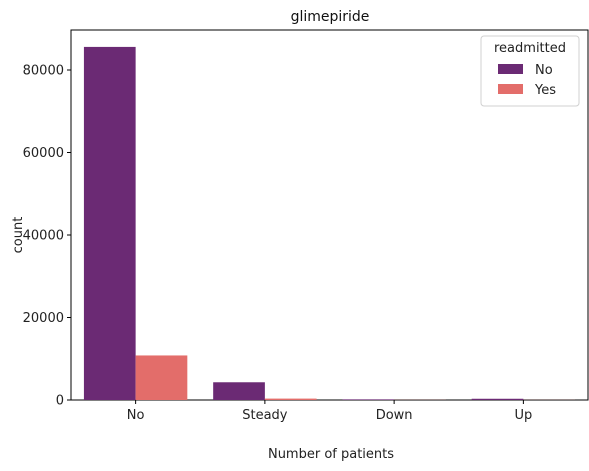 The image size is (589, 471). Describe the element at coordinates (530, 48) in the screenshot. I see `legend-title: readmitted` at that location.